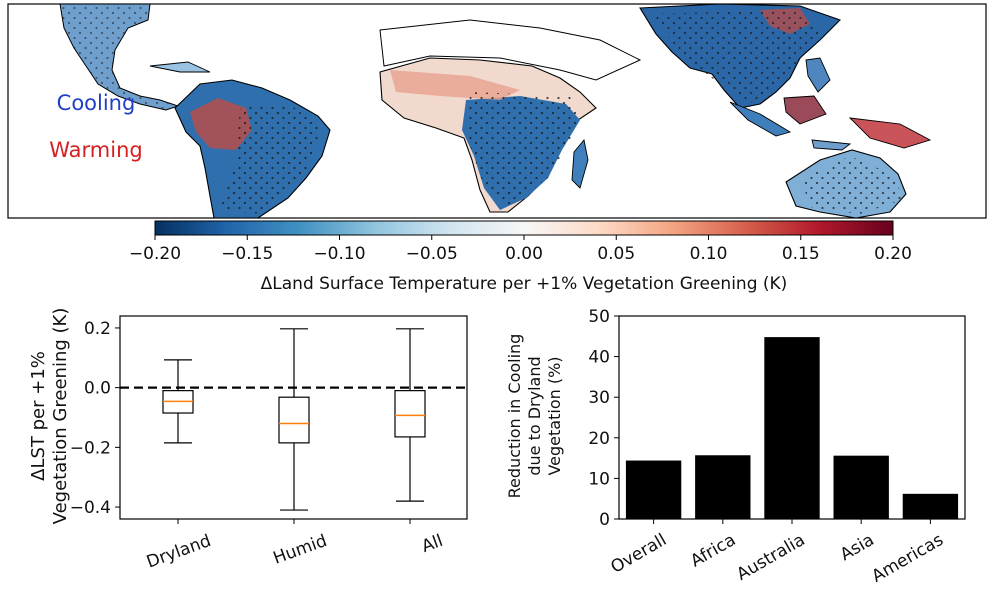 Image resolution: width=992 pixels, height=600 pixels. Describe the element at coordinates (599, 479) in the screenshot. I see `barchart-y-tick-label: 10` at that location.